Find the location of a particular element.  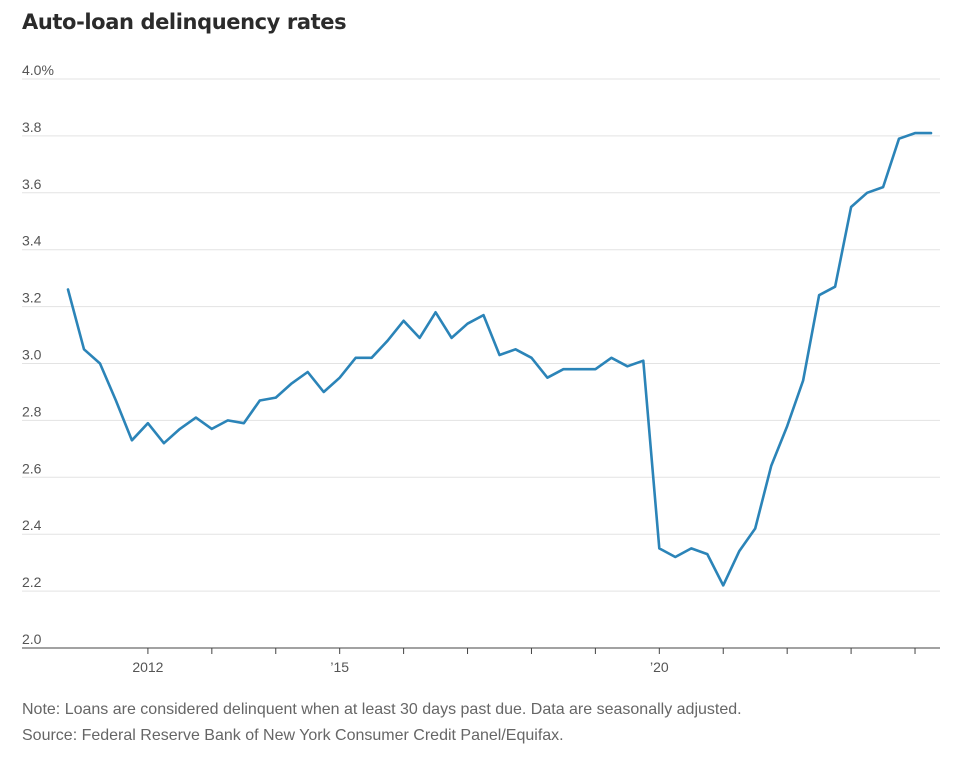

y-axis-labels: 4.0% 3.8 3.6 3.4 3.2 3.0 2.8 2.6 2.4 2.2 2.0 is located at coordinates (38, 354).